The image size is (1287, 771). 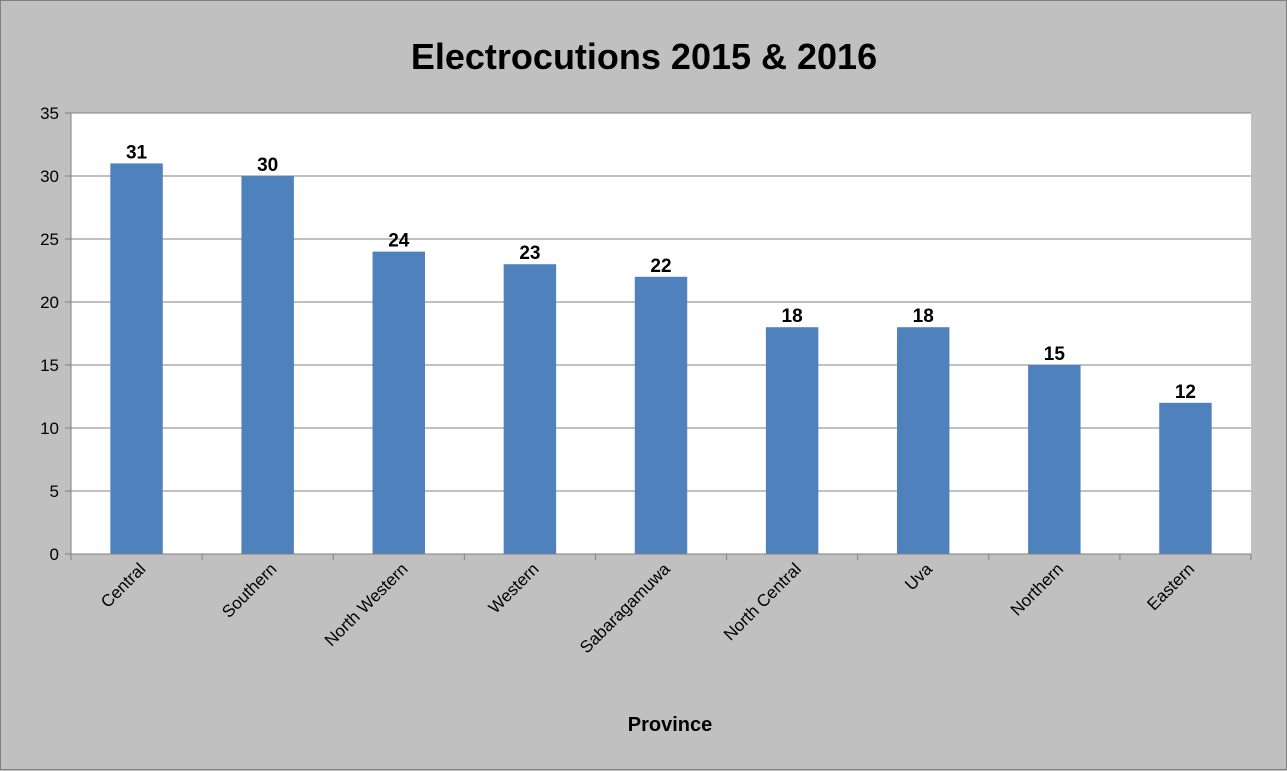 What do you see at coordinates (1055, 354) in the screenshot?
I see `data-label: 15` at bounding box center [1055, 354].